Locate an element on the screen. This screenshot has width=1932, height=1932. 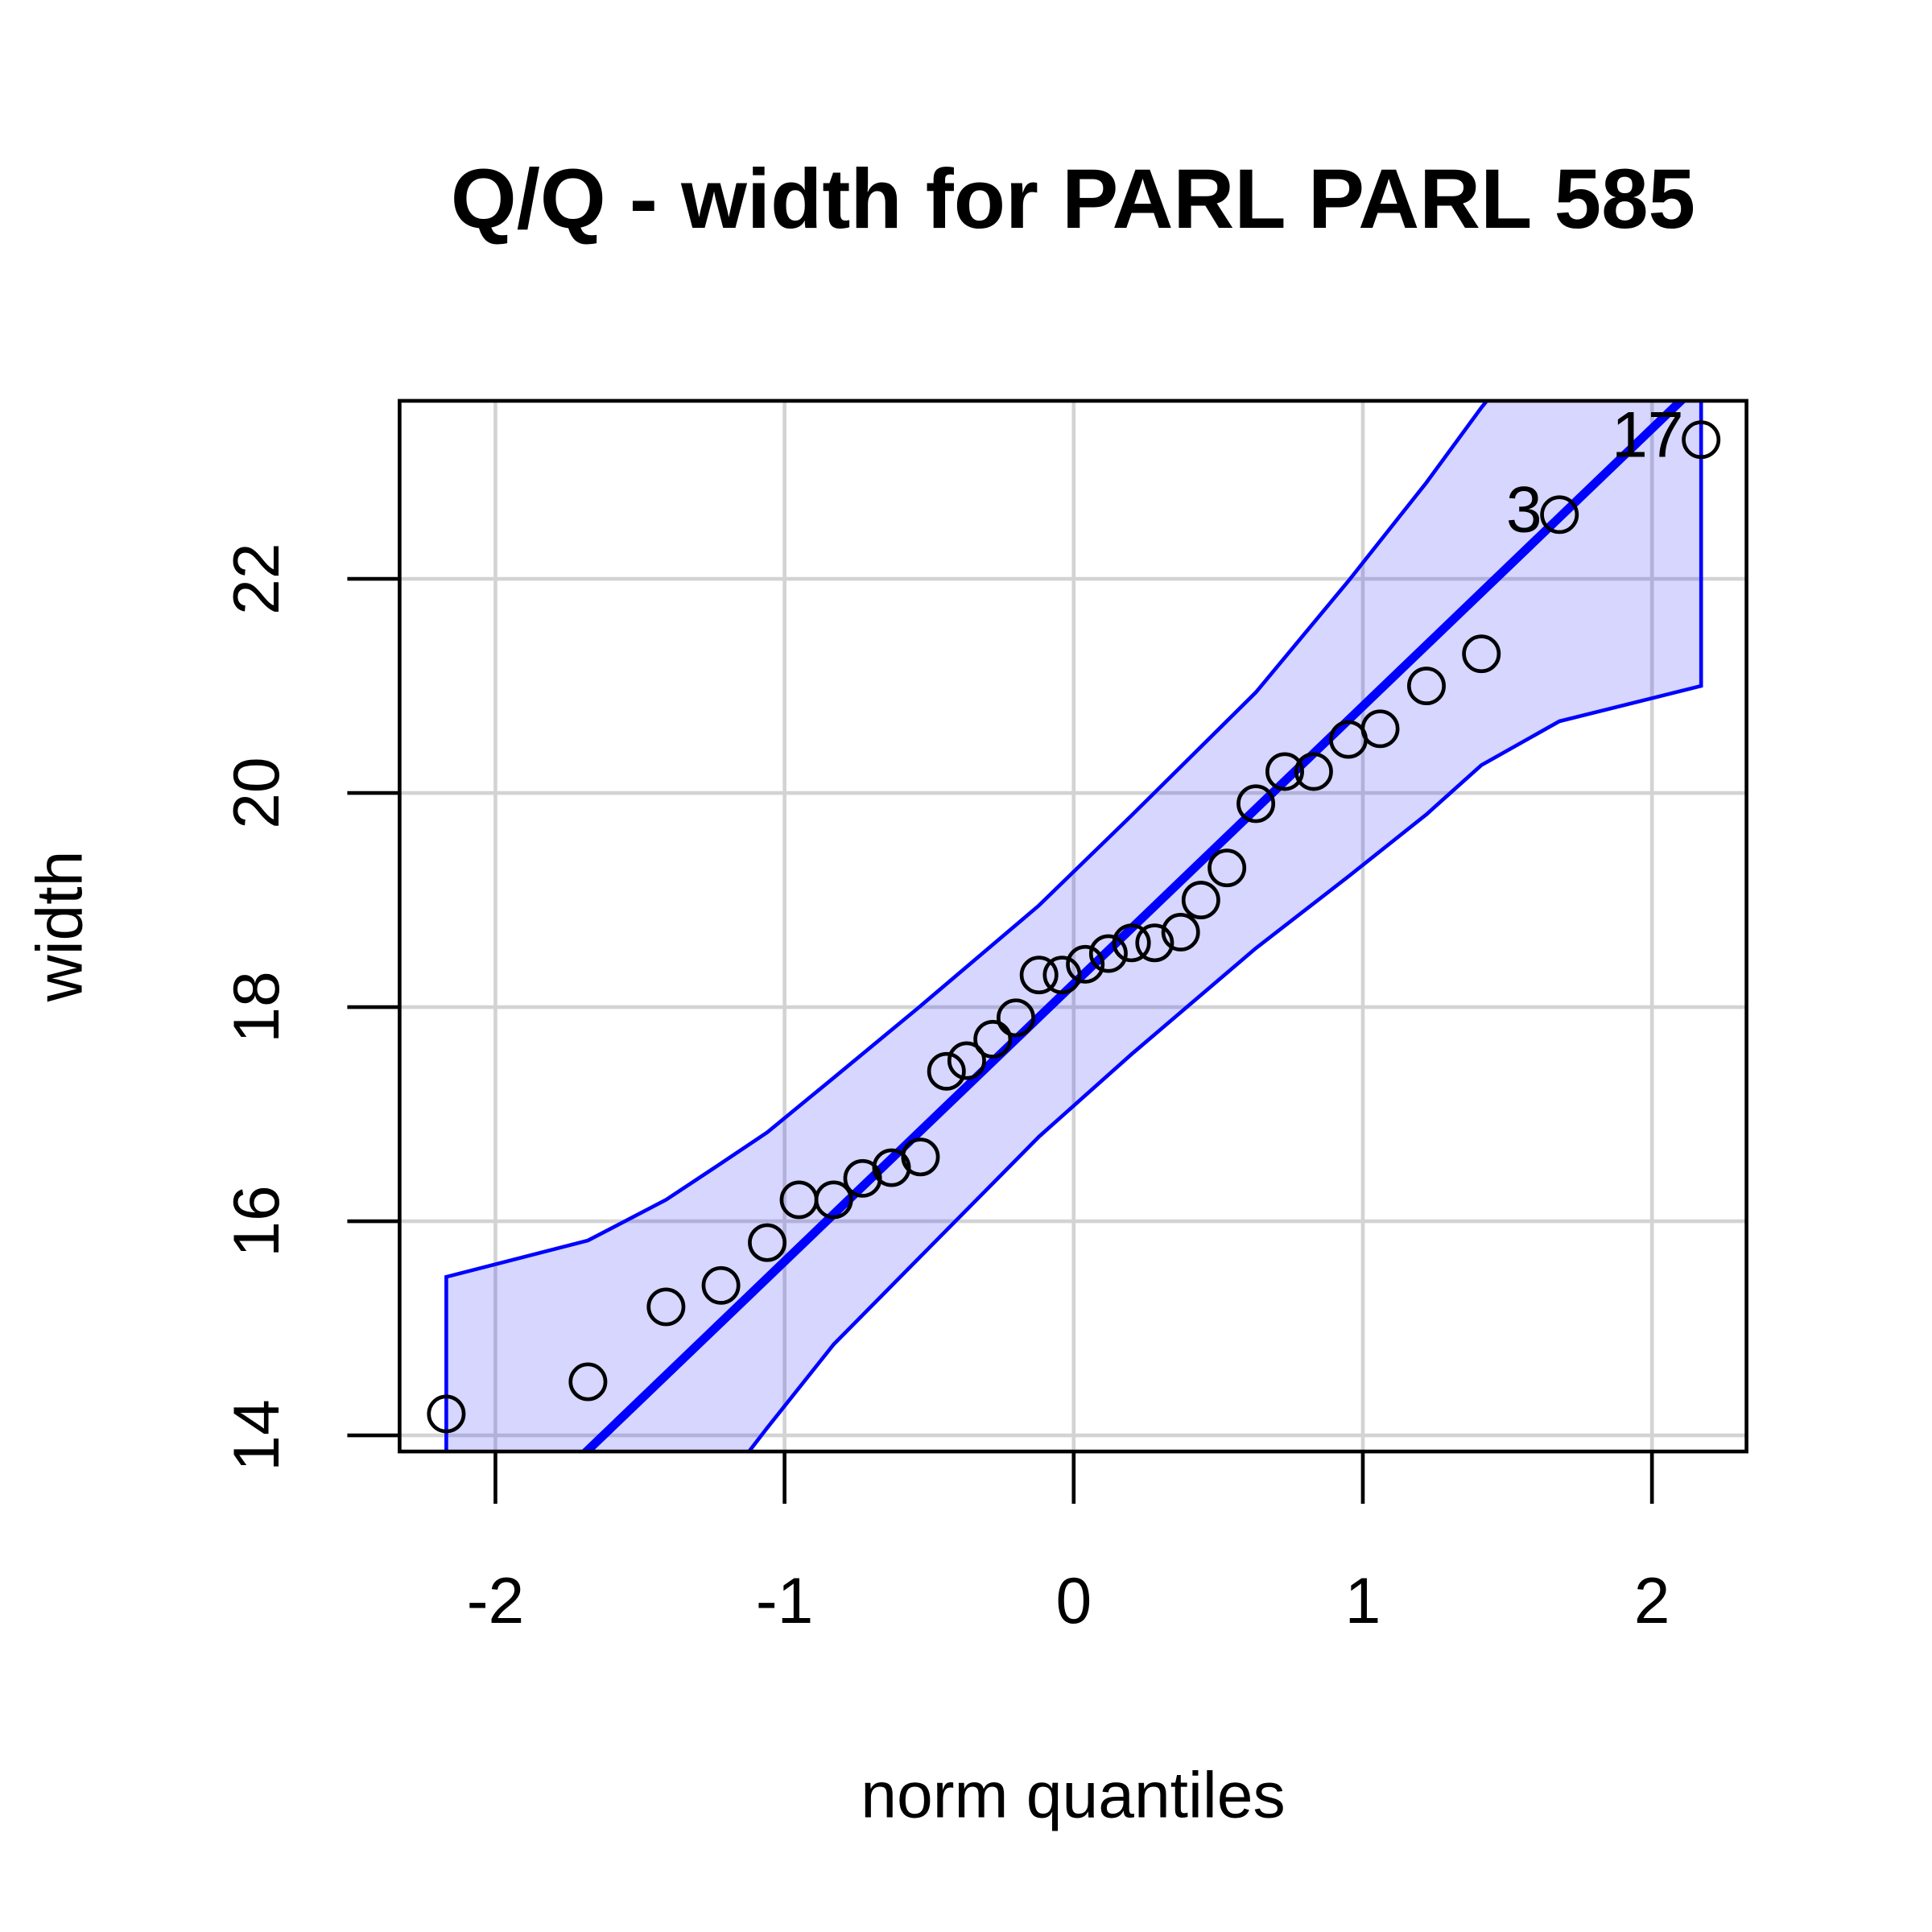
y-tick-label: 16 is located at coordinates (257, 1221).